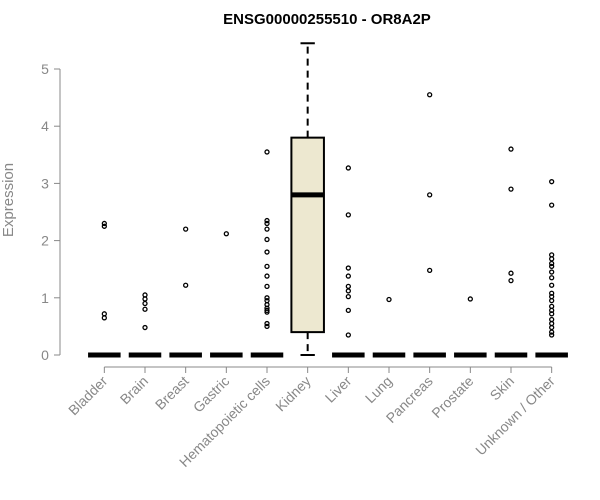 This screenshot has height=500, width=600. Describe the element at coordinates (45, 69) in the screenshot. I see `y-tick-label: 5` at that location.